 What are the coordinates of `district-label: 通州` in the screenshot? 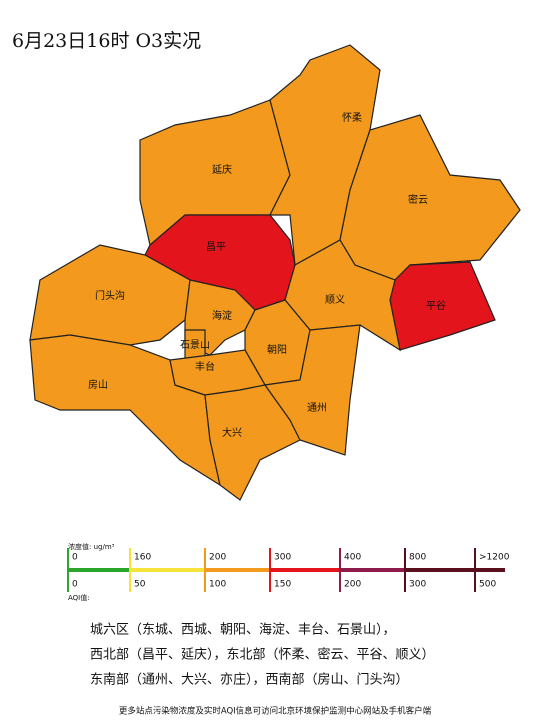 It's located at (317, 408).